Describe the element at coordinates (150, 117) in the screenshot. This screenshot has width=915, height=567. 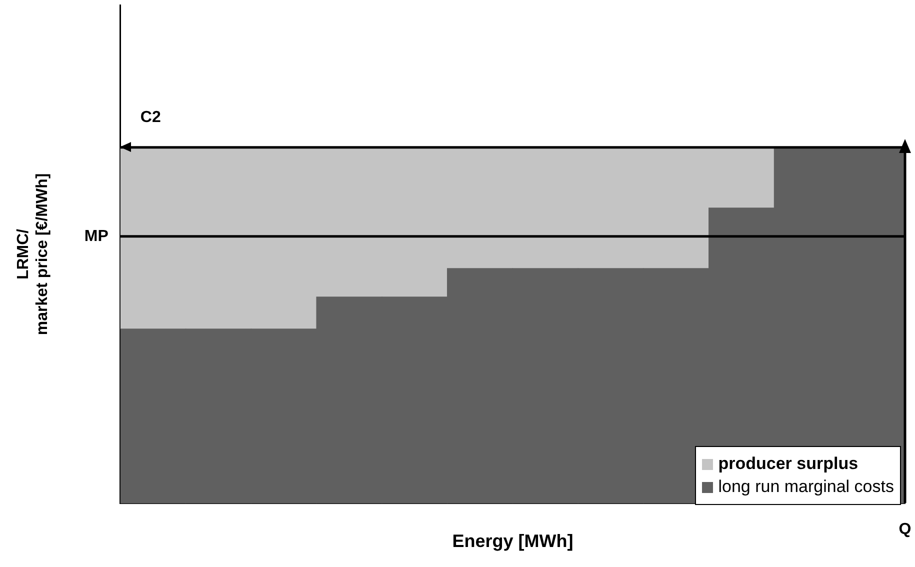
I see `ref-line-label: C2` at that location.